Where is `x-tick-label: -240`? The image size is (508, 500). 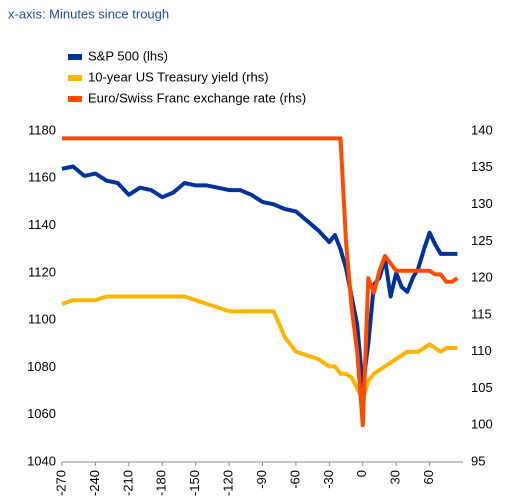
x-tick-label: -240 is located at coordinates (94, 483).